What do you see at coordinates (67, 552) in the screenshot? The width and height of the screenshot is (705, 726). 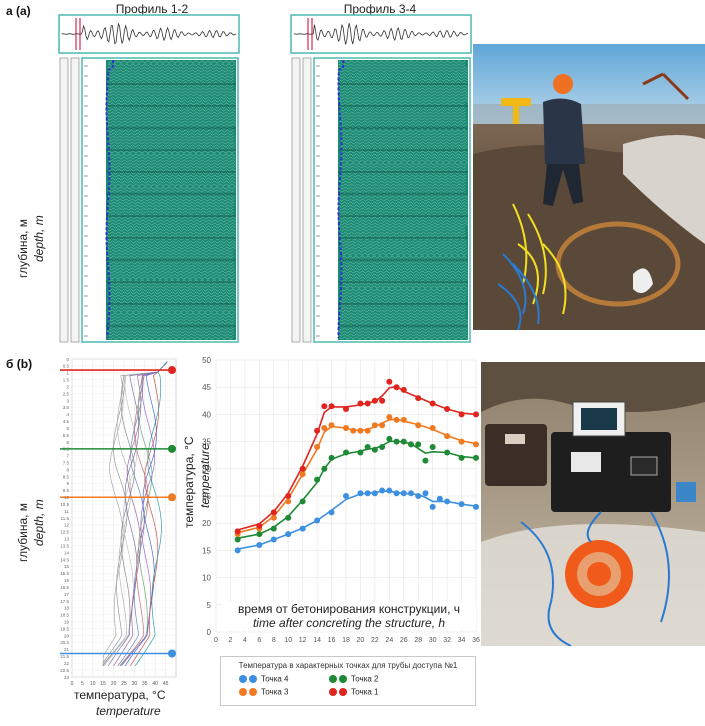 I see `depth-y-tick: 14` at bounding box center [67, 552].